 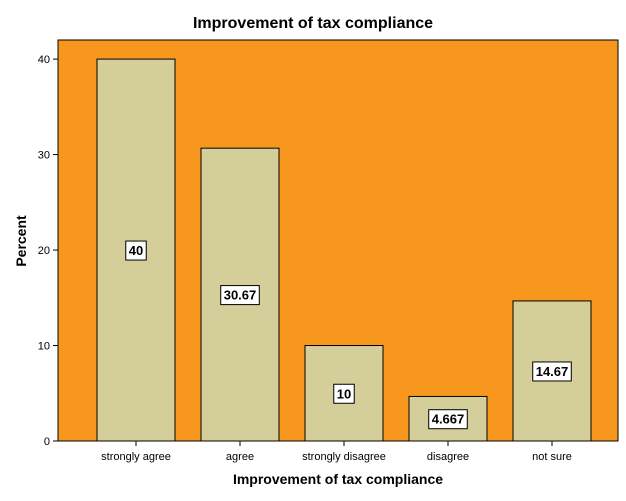 What do you see at coordinates (44, 156) in the screenshot?
I see `y-tick-label: 30` at bounding box center [44, 156].